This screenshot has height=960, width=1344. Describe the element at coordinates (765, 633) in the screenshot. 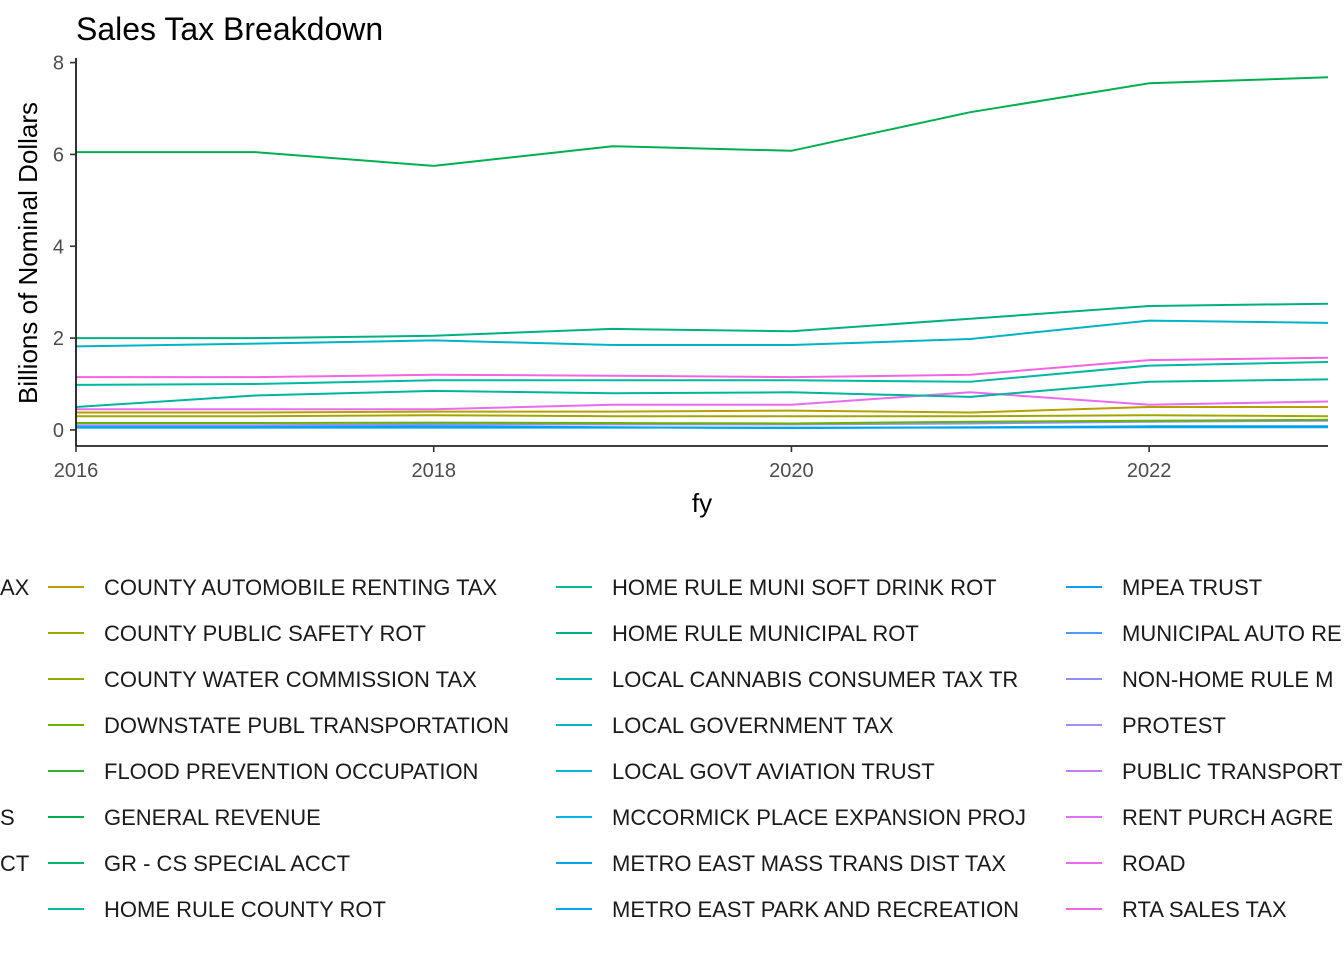

I see `legend-label: HOME RULE MUNICIPAL ROT` at that location.